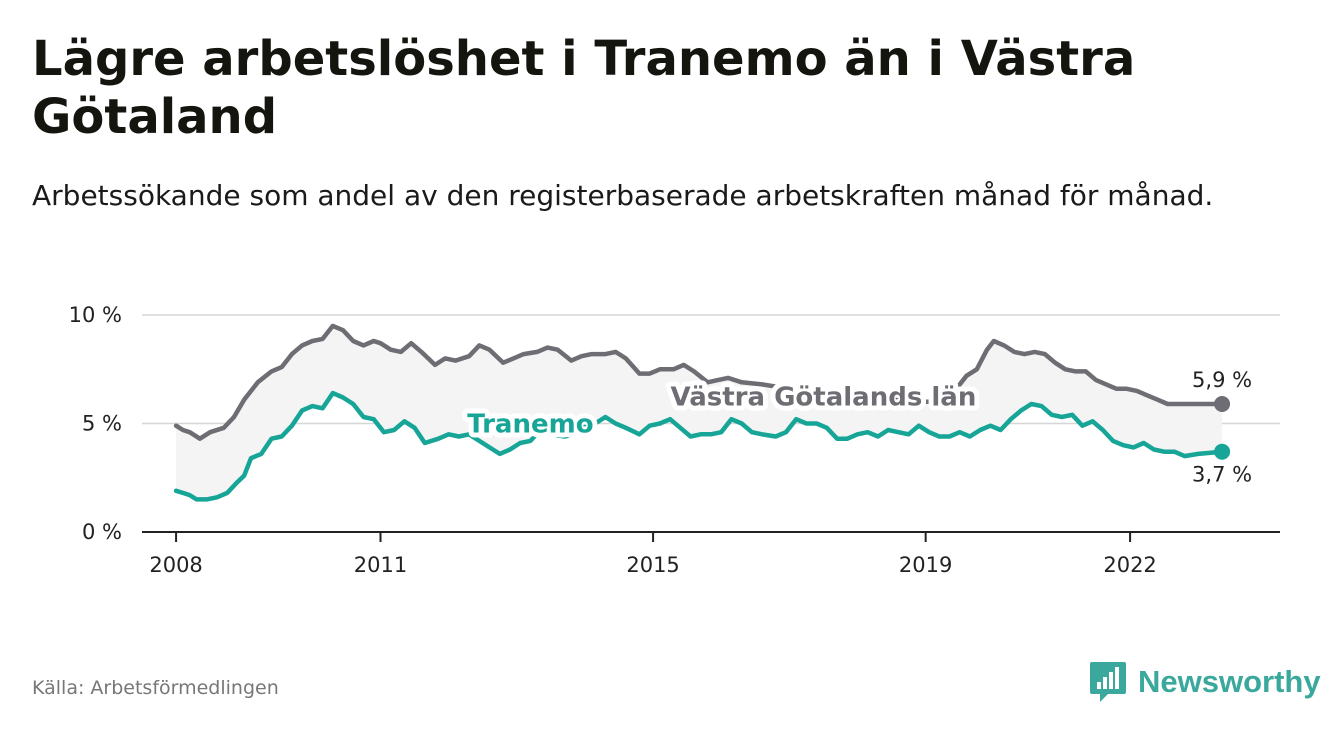 This screenshot has width=1340, height=734. What do you see at coordinates (1222, 380) in the screenshot?
I see `end-label-vastra-gotalands-lan: 5,9 %` at bounding box center [1222, 380].